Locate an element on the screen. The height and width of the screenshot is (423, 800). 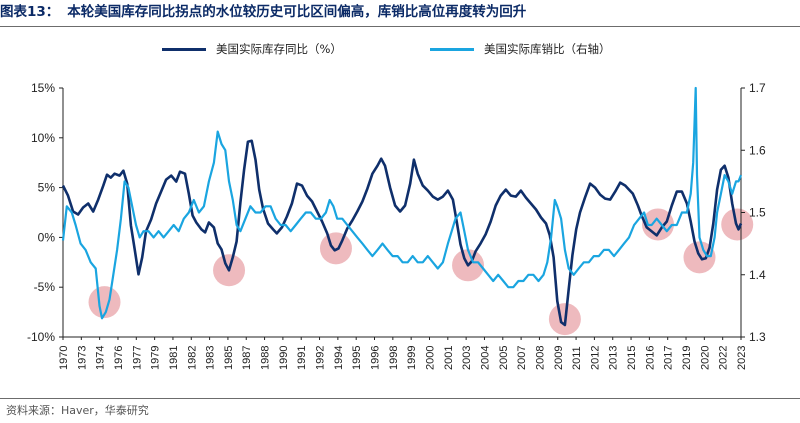
x-tick-label-17: 1996 is located at coordinates (376, 358).